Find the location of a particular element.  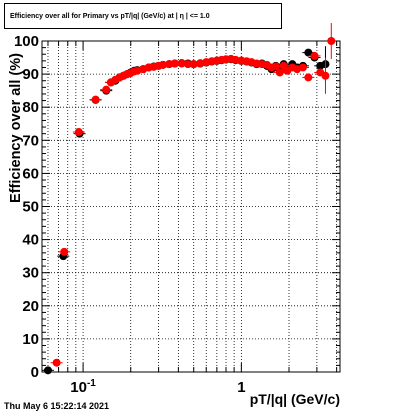

y-tick-label: 30 is located at coordinates (30, 273).